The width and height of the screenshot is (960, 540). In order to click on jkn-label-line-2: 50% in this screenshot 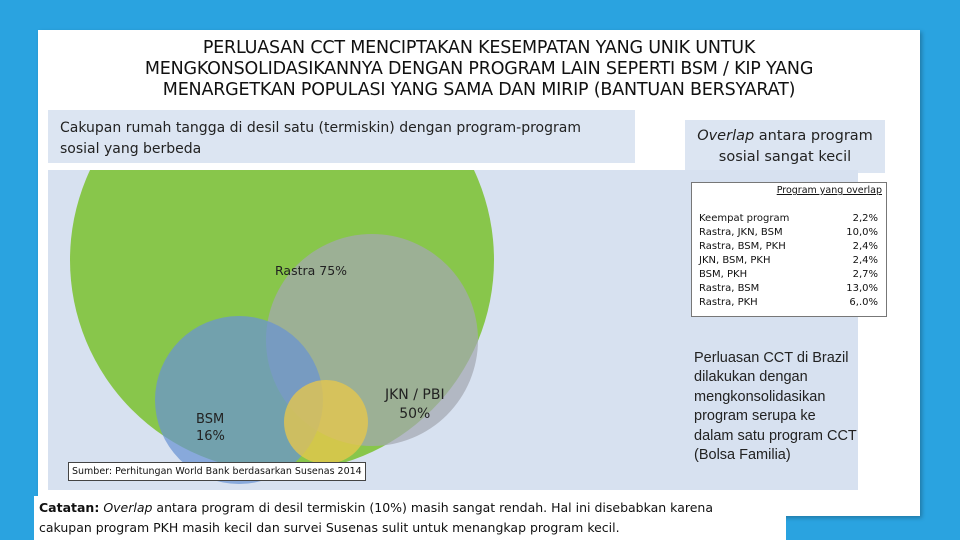, I will do `click(415, 414)`.